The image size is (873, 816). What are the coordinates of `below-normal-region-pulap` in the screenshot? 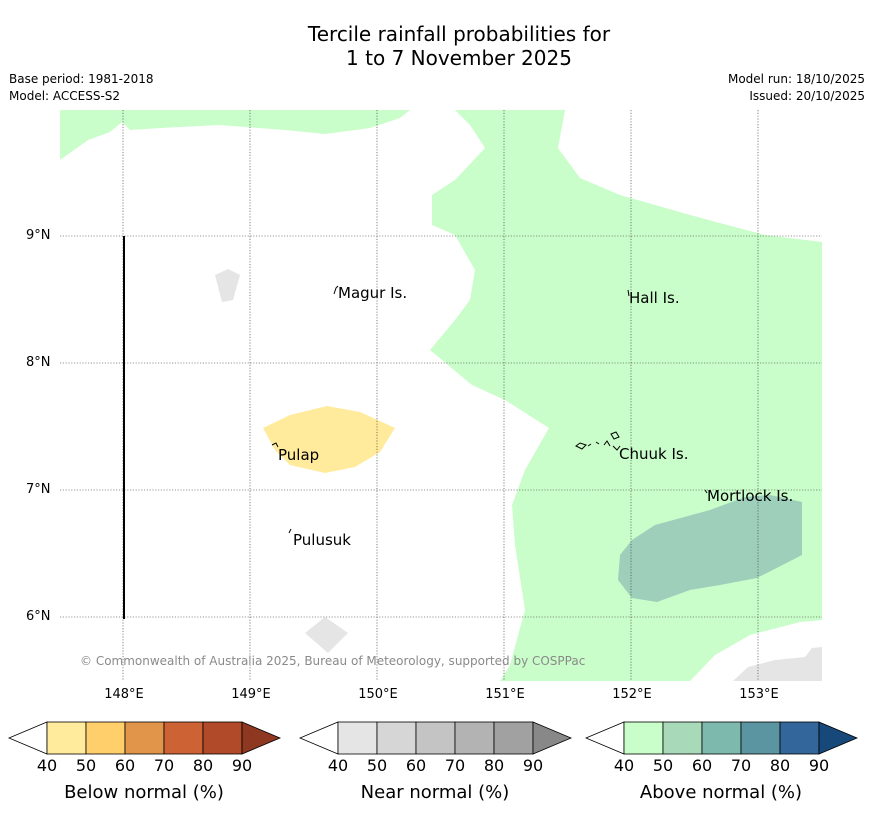 It's located at (329, 439).